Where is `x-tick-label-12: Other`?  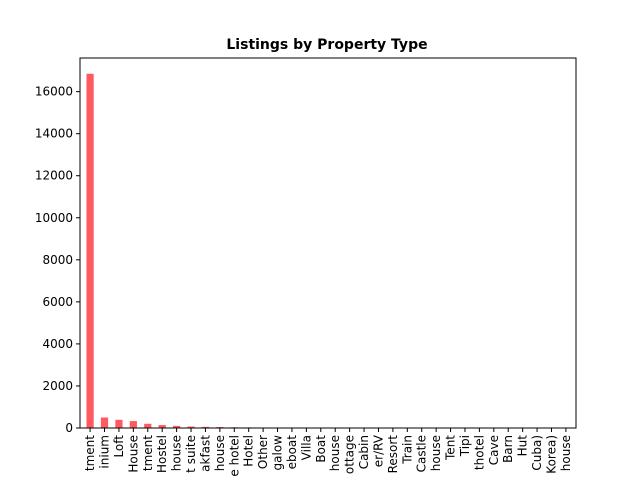 x-tick-label-12: Other is located at coordinates (263, 452).